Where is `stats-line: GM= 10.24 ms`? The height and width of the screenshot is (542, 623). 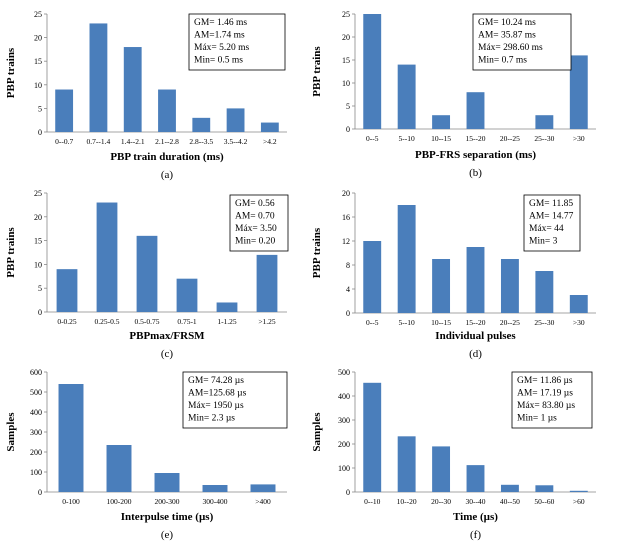 stats-line: GM= 10.24 ms is located at coordinates (507, 23).